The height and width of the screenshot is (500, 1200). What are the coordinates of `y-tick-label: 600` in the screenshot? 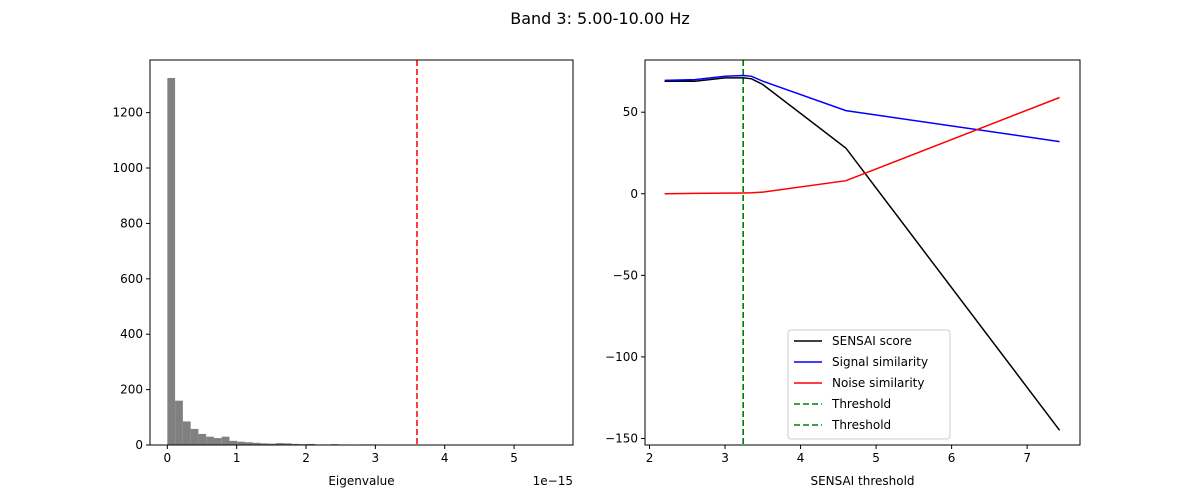 It's located at (131, 279).